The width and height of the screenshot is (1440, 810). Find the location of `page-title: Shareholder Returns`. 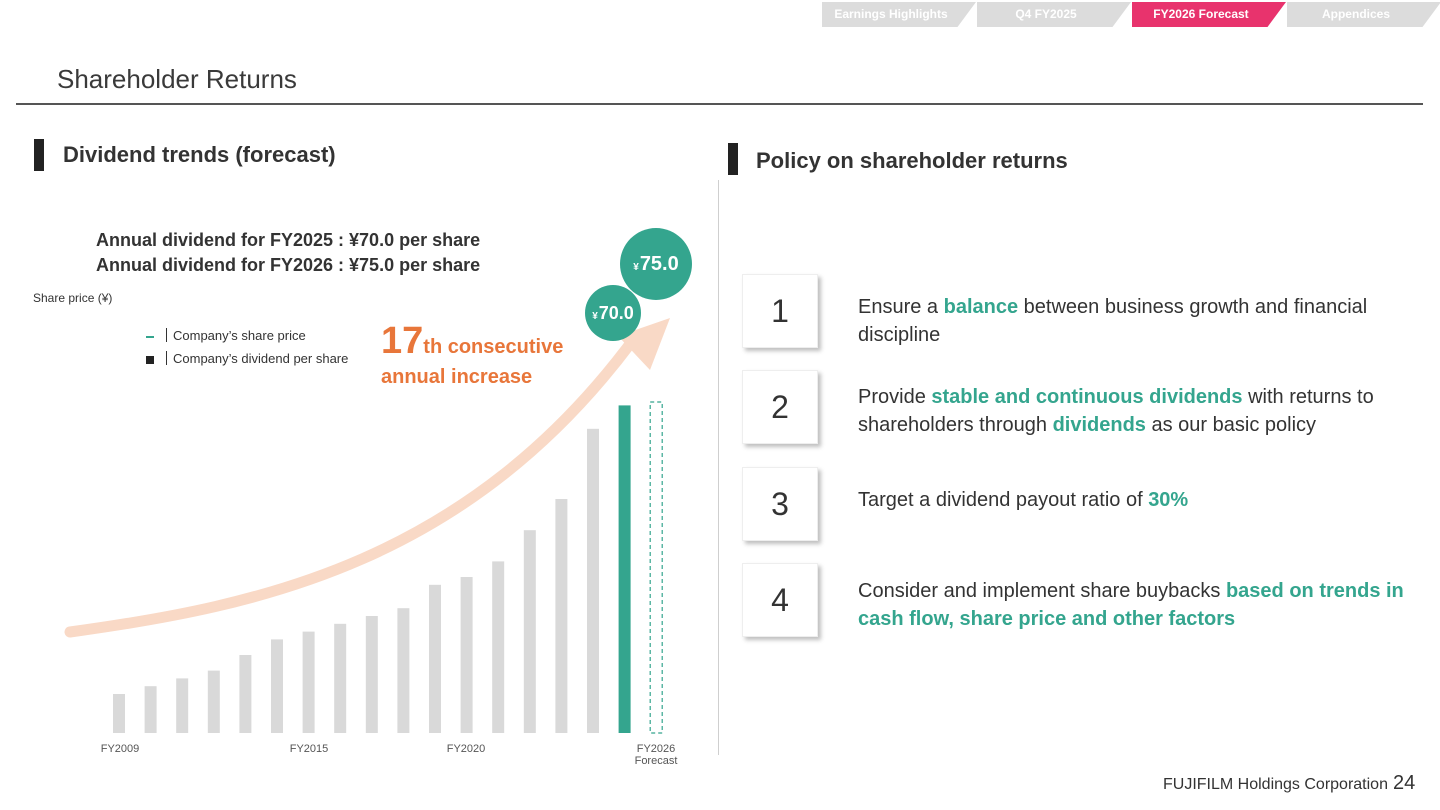

page-title: Shareholder Returns is located at coordinates (177, 79).